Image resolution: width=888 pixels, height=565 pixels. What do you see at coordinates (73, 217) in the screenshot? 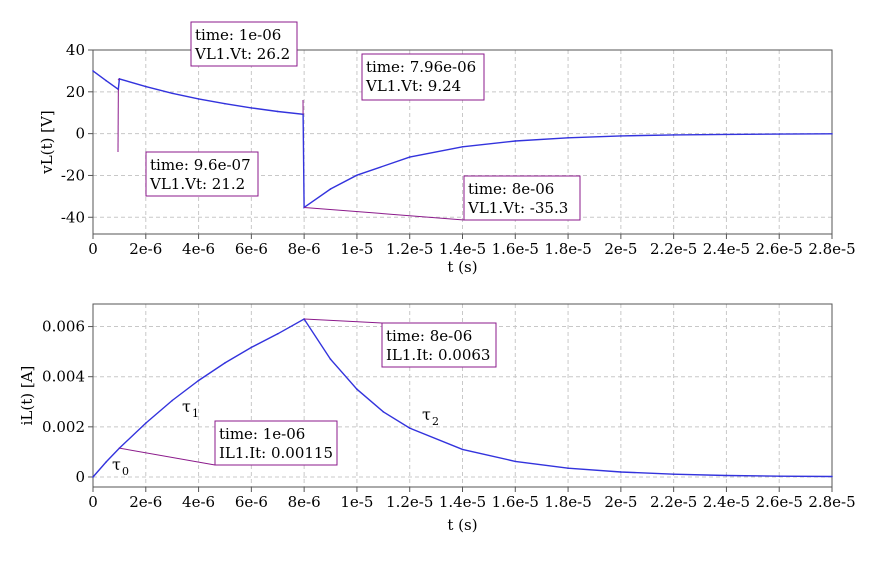
I see `y-tick-label: -40` at bounding box center [73, 217].